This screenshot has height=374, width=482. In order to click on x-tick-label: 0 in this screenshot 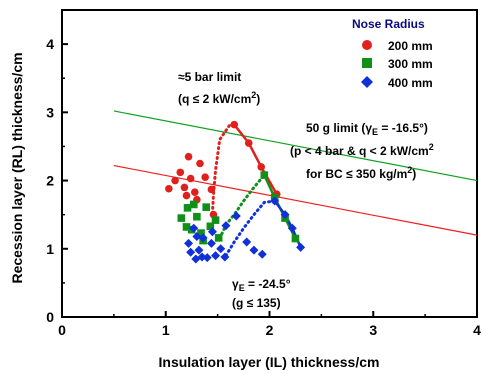, I will do `click(62, 330)`.